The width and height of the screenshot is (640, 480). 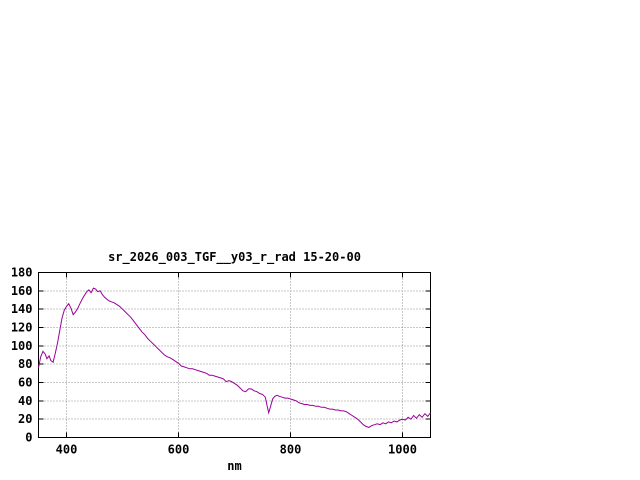 What do you see at coordinates (234, 466) in the screenshot?
I see `x-axis-label: nm` at bounding box center [234, 466].